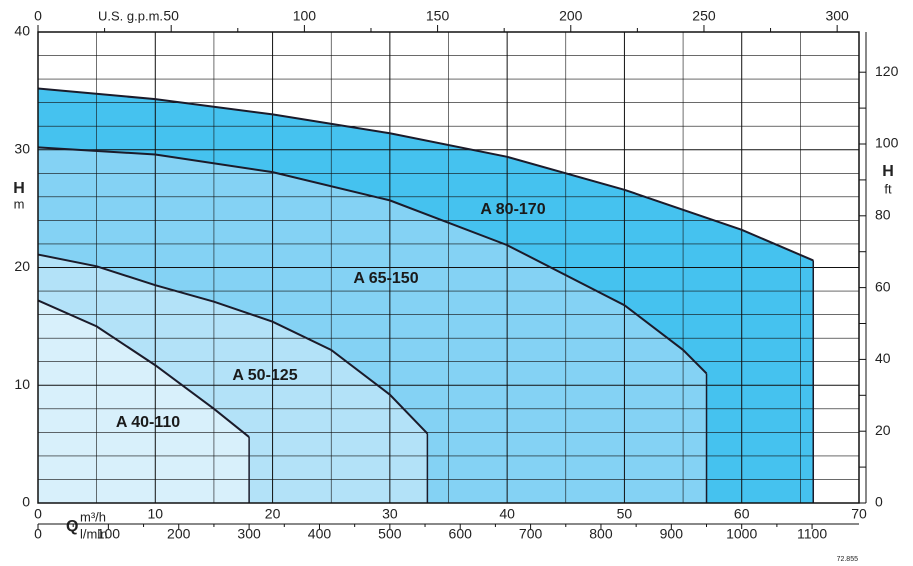 This screenshot has height=566, width=913. What do you see at coordinates (305, 16) in the screenshot?
I see `x2-tick-label: 100` at bounding box center [305, 16].